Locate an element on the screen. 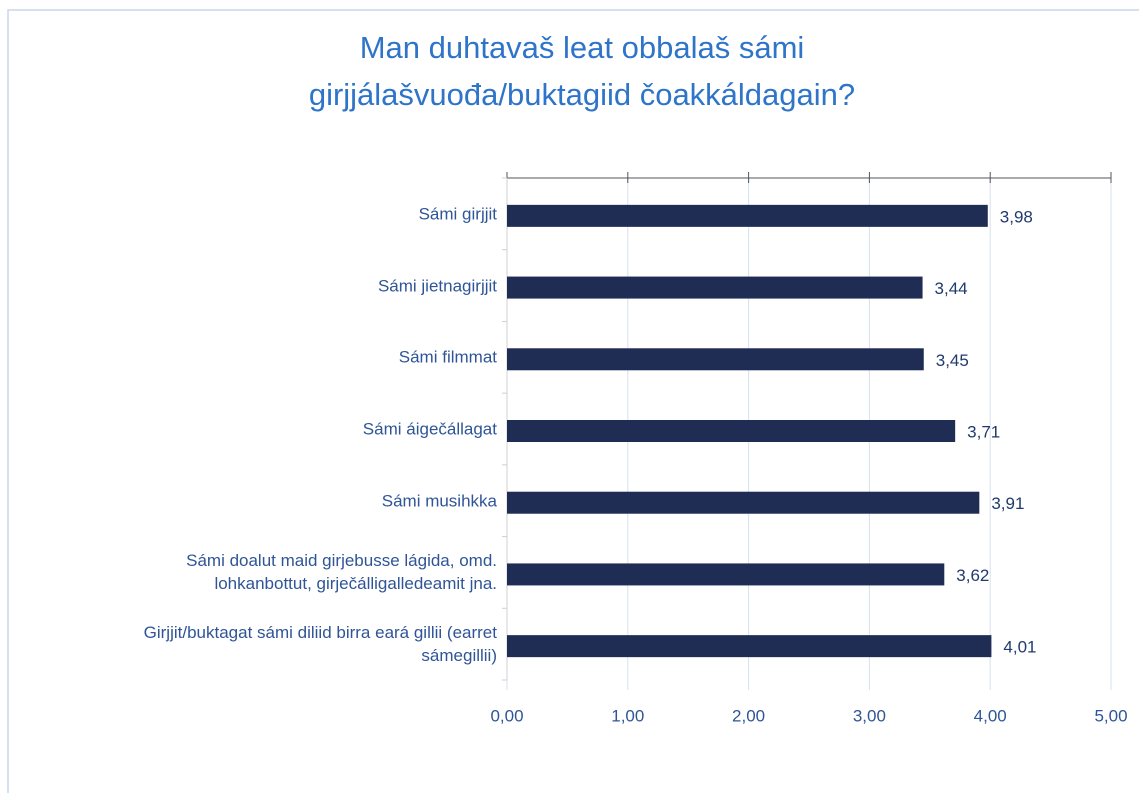 This screenshot has height=793, width=1139. y-tick-label: Sámi musihkka is located at coordinates (439, 501).